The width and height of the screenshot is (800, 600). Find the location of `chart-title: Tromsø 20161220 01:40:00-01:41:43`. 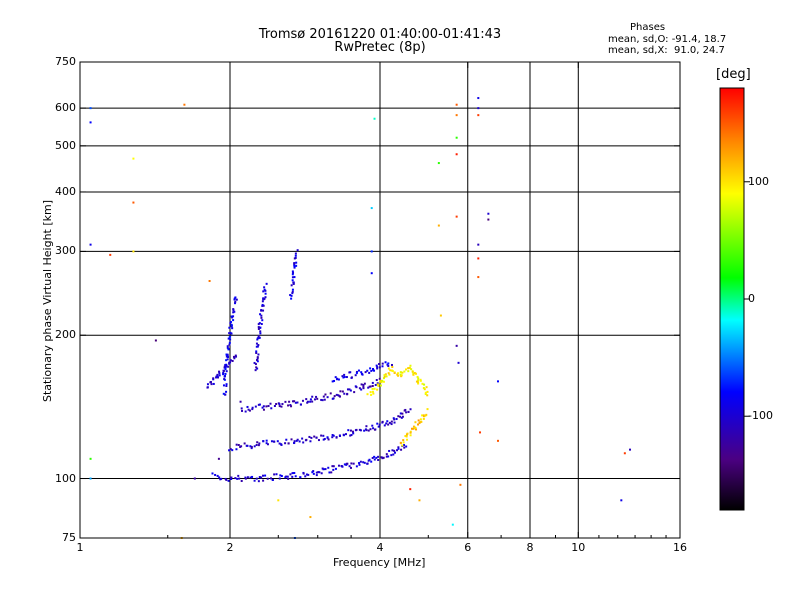

chart-title: Tromsø 20161220 01:40:00-01:41:43 is located at coordinates (380, 34).